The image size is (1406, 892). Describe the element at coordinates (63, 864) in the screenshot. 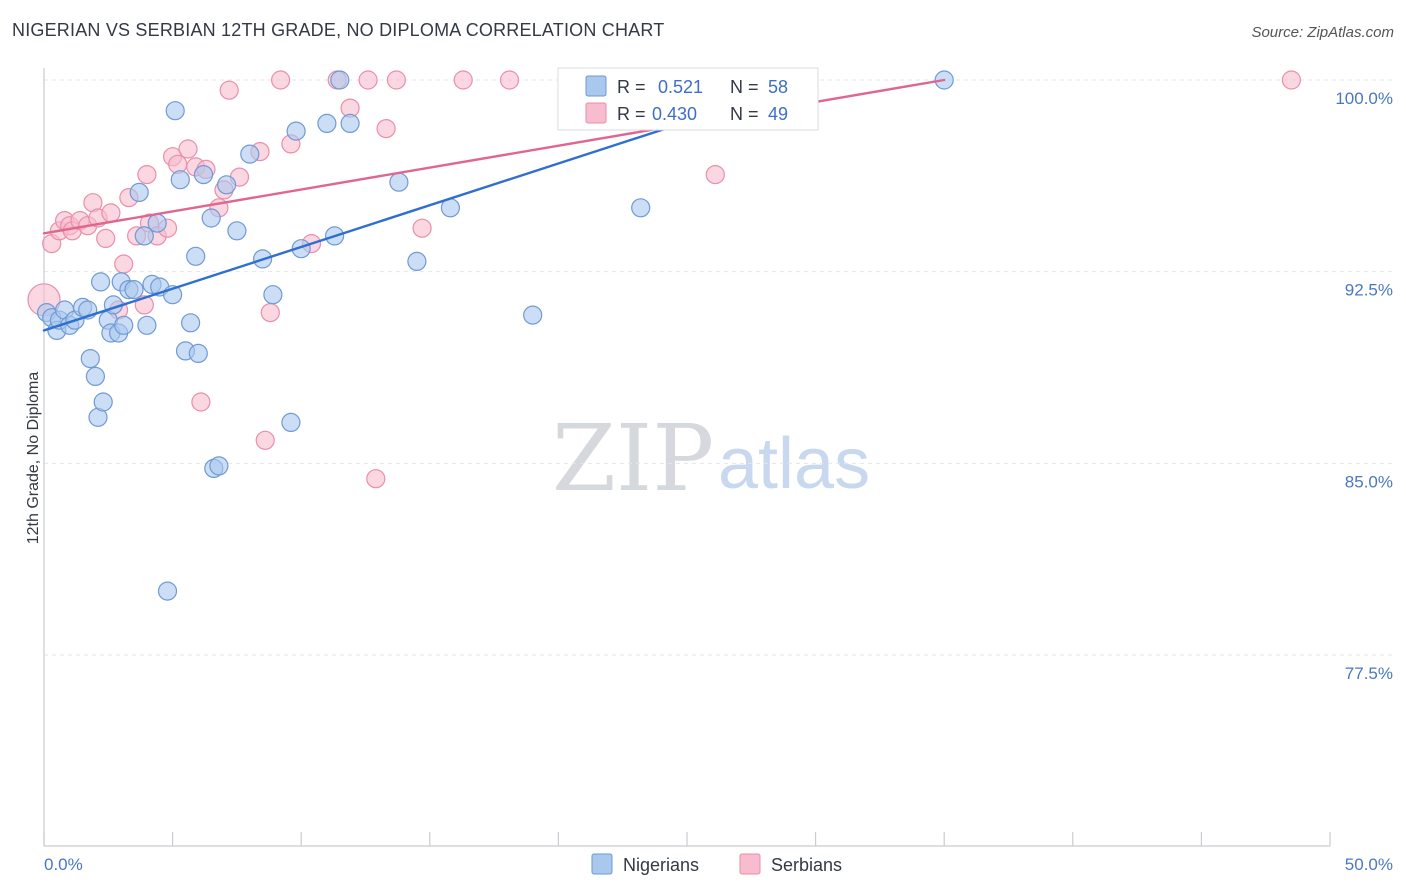

I see `x-tick-label-min: 0.0%` at that location.